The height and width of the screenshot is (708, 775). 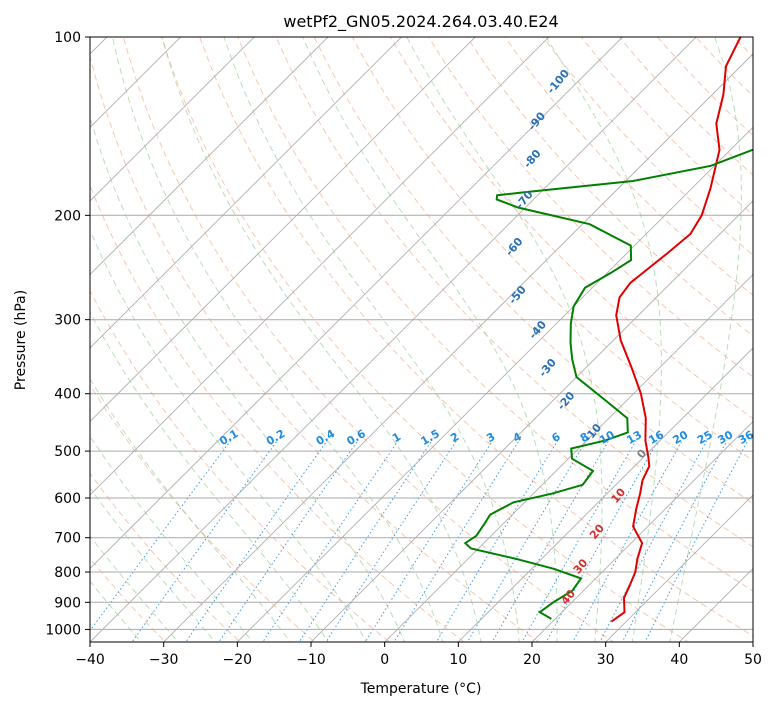 What do you see at coordinates (63, 630) in the screenshot?
I see `y-tick-label: 1000` at bounding box center [63, 630].